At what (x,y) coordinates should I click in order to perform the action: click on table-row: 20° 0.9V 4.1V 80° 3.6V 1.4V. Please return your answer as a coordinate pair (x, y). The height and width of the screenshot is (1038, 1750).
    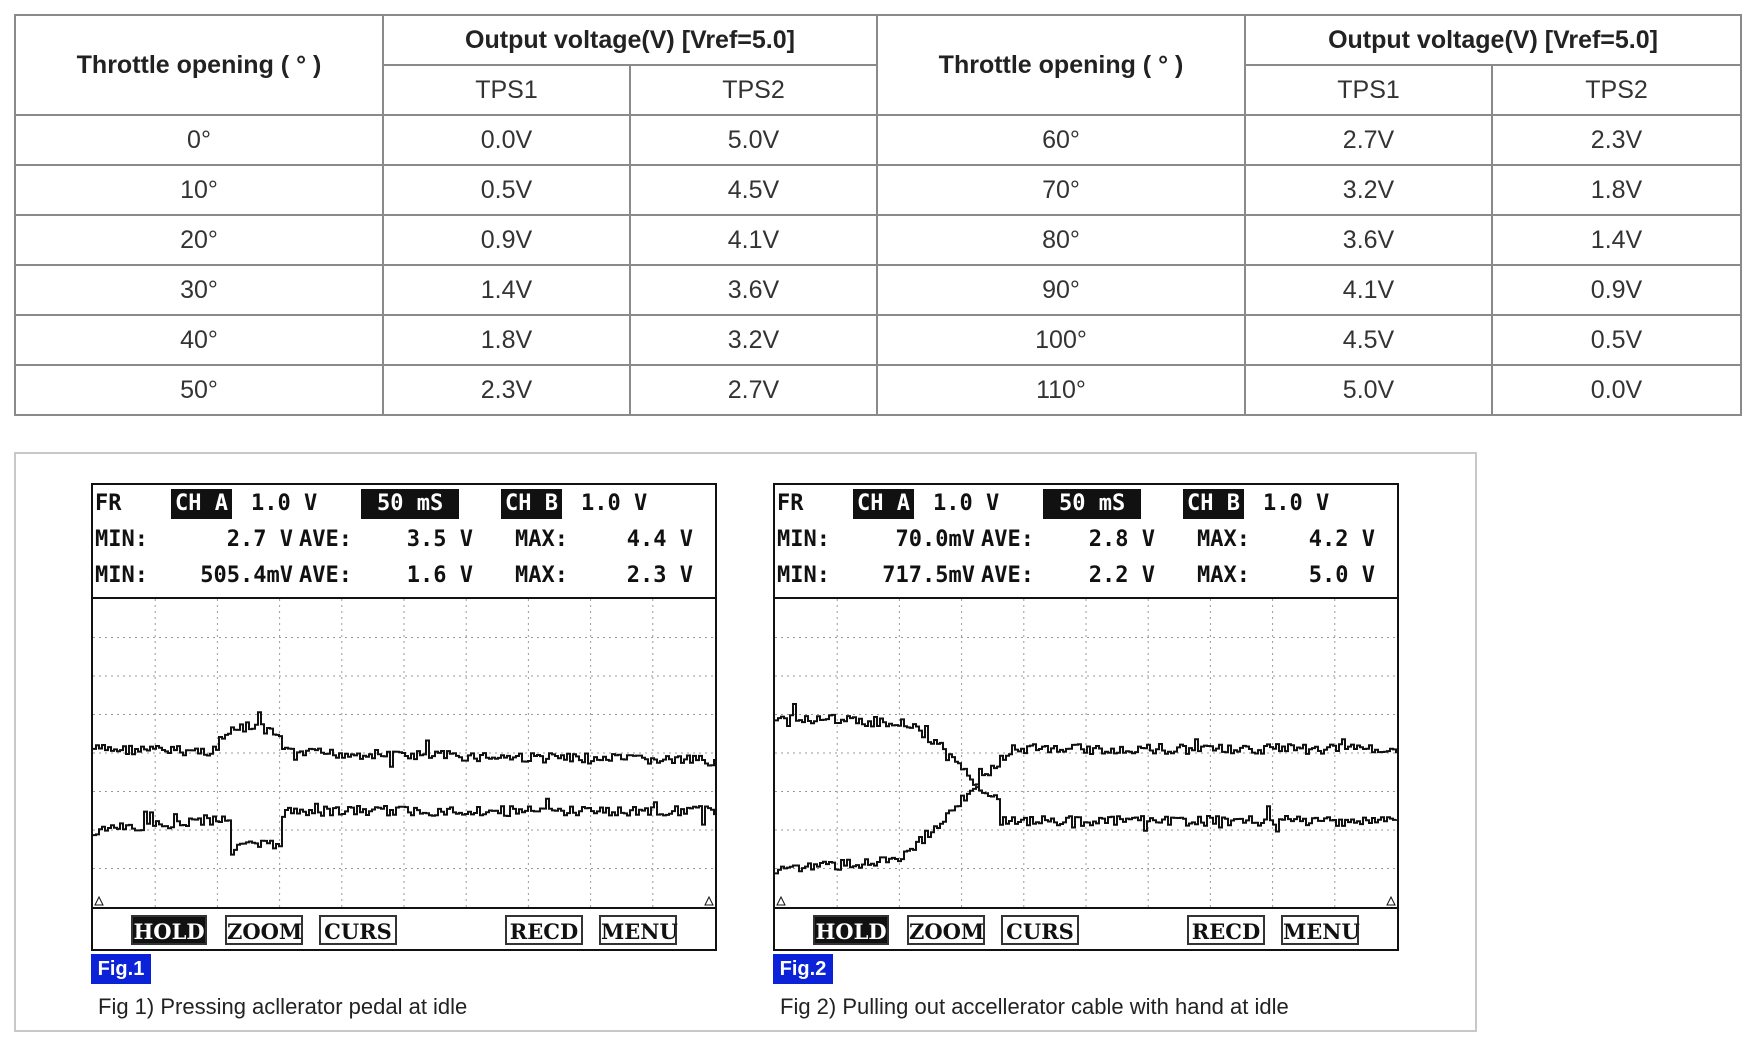
    Looking at the image, I should click on (878, 240).